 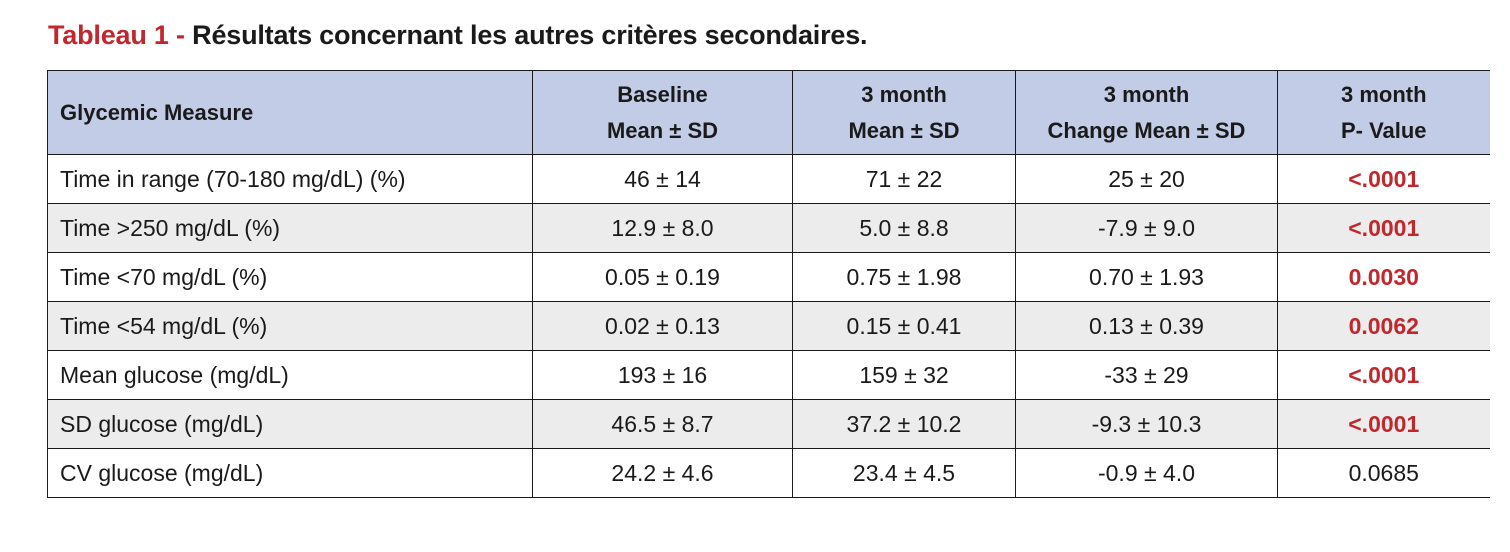 I want to click on change-cell: -7.9 ± 9.0, so click(x=1146, y=228).